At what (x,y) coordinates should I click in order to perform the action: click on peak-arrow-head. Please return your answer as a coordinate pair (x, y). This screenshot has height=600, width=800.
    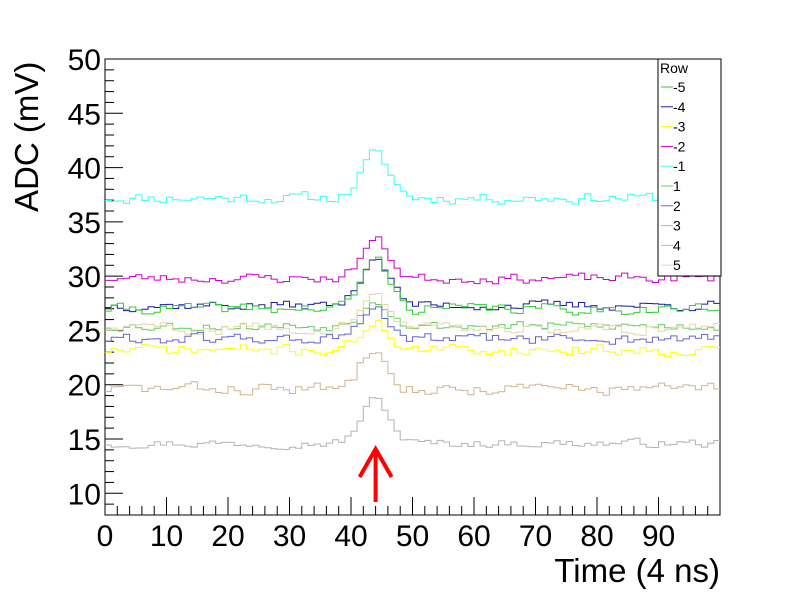
    Looking at the image, I should click on (375, 461).